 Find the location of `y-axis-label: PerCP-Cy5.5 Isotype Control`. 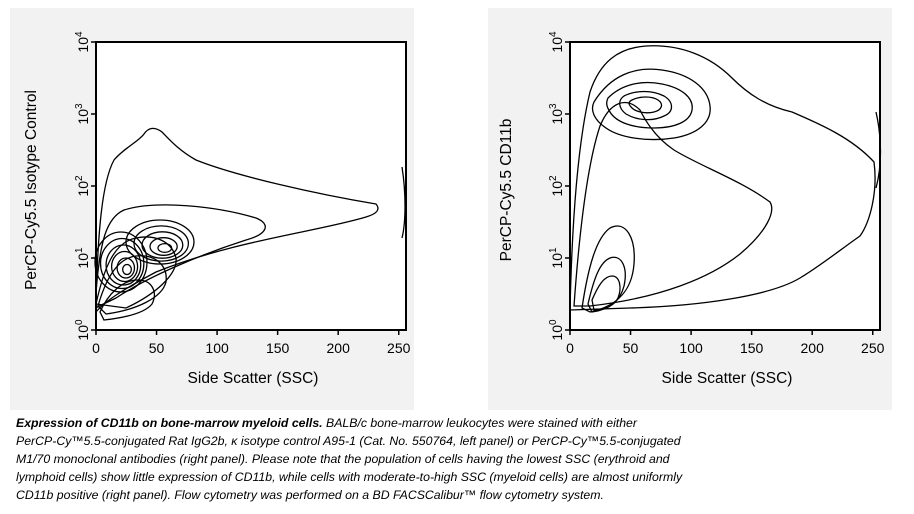

y-axis-label: PerCP-Cy5.5 Isotype Control is located at coordinates (31, 190).